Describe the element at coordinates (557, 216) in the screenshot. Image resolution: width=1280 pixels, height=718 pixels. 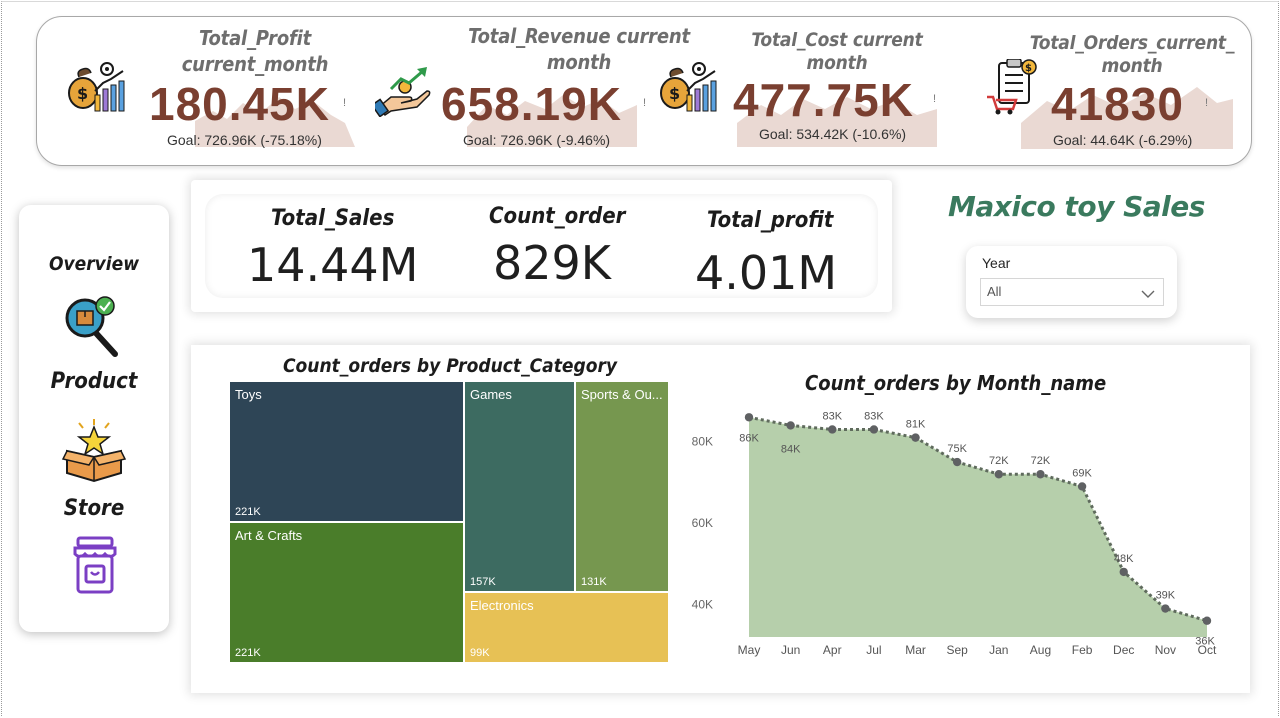
I see `count-order-label: Count_order` at that location.